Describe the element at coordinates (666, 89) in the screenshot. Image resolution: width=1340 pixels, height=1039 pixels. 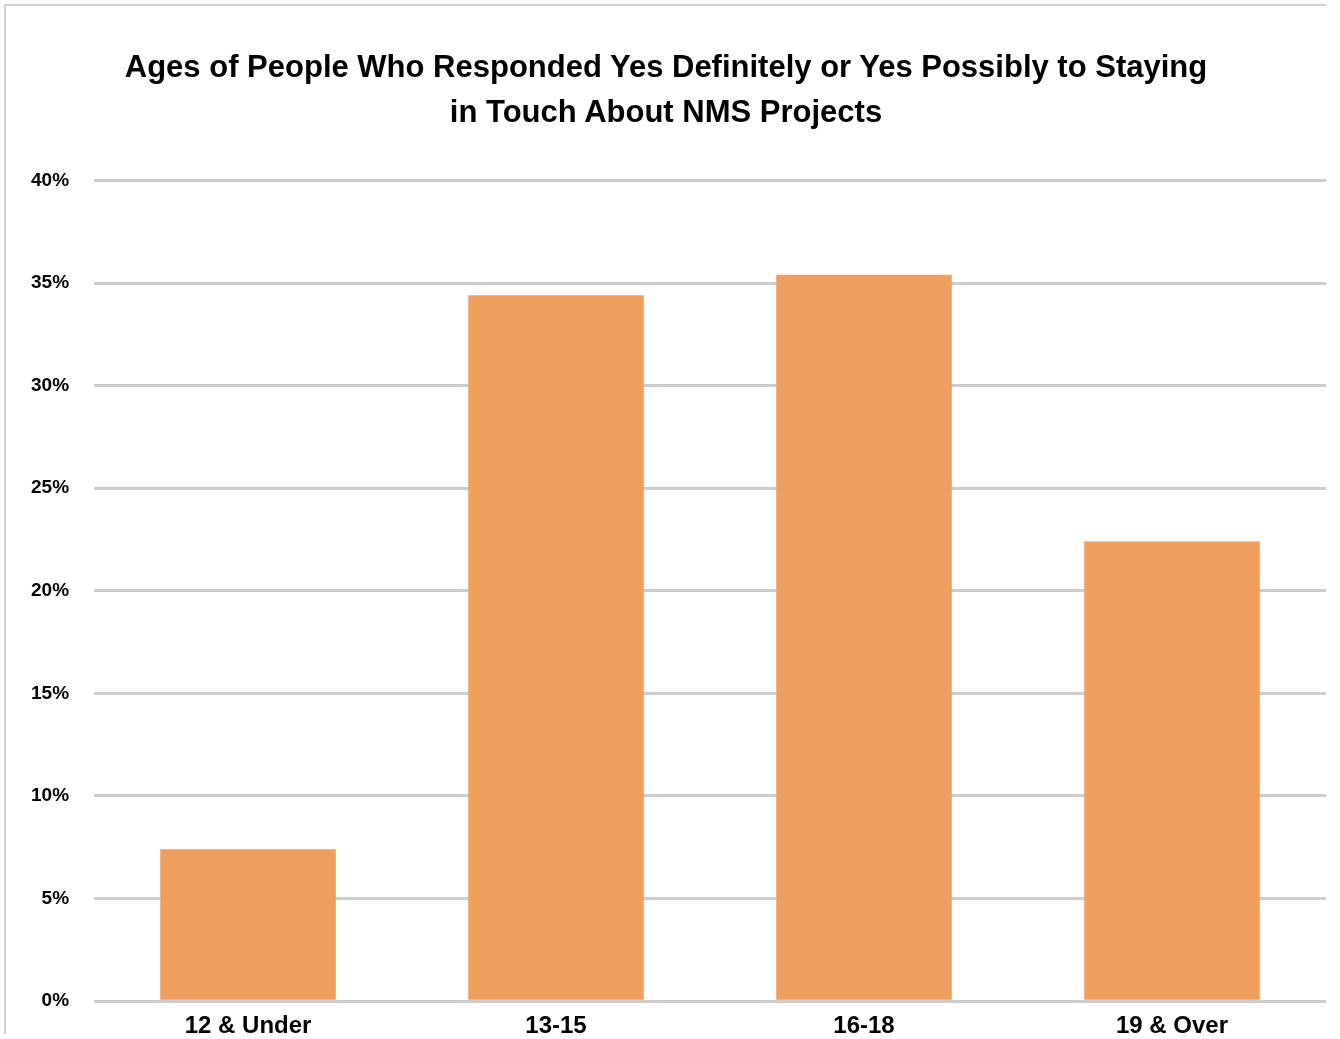
I see `chart-title: Ages of People Who Responded Yes Definitely or Yes Possibly to Staying in Touch About NMS Projects` at that location.